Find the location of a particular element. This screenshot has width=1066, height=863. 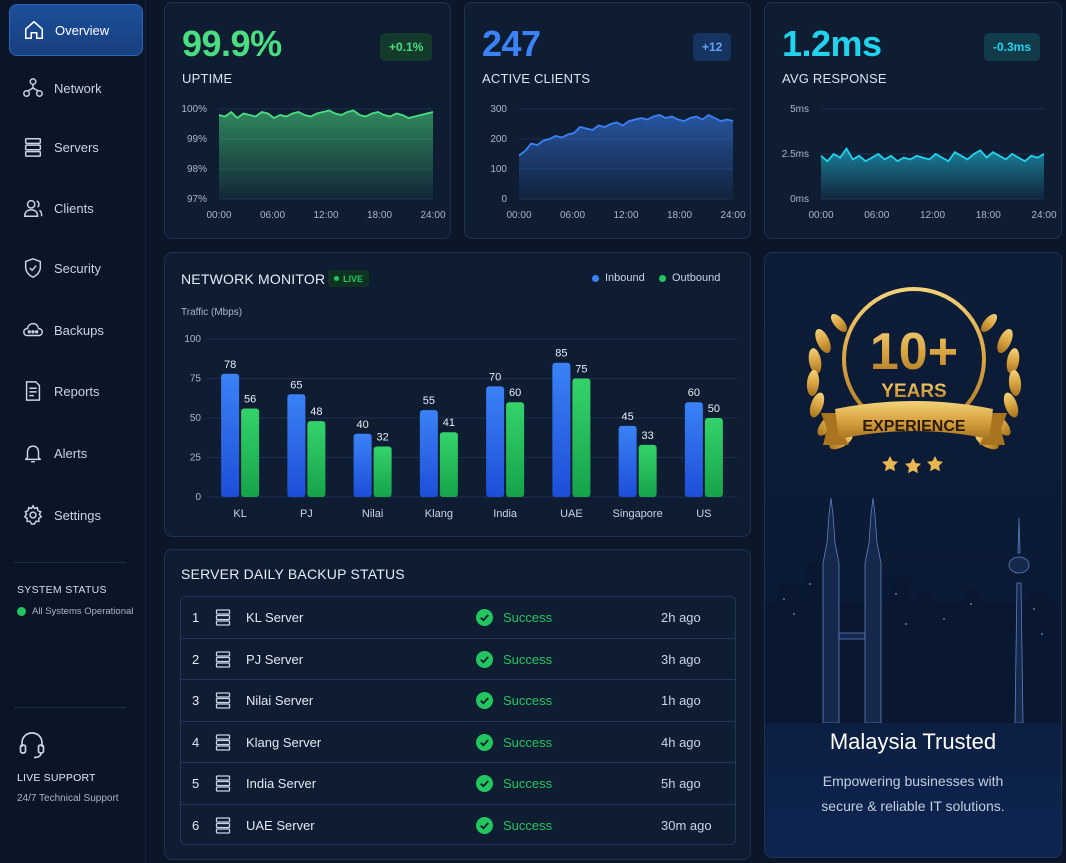

legend-swatch is located at coordinates (595, 278).